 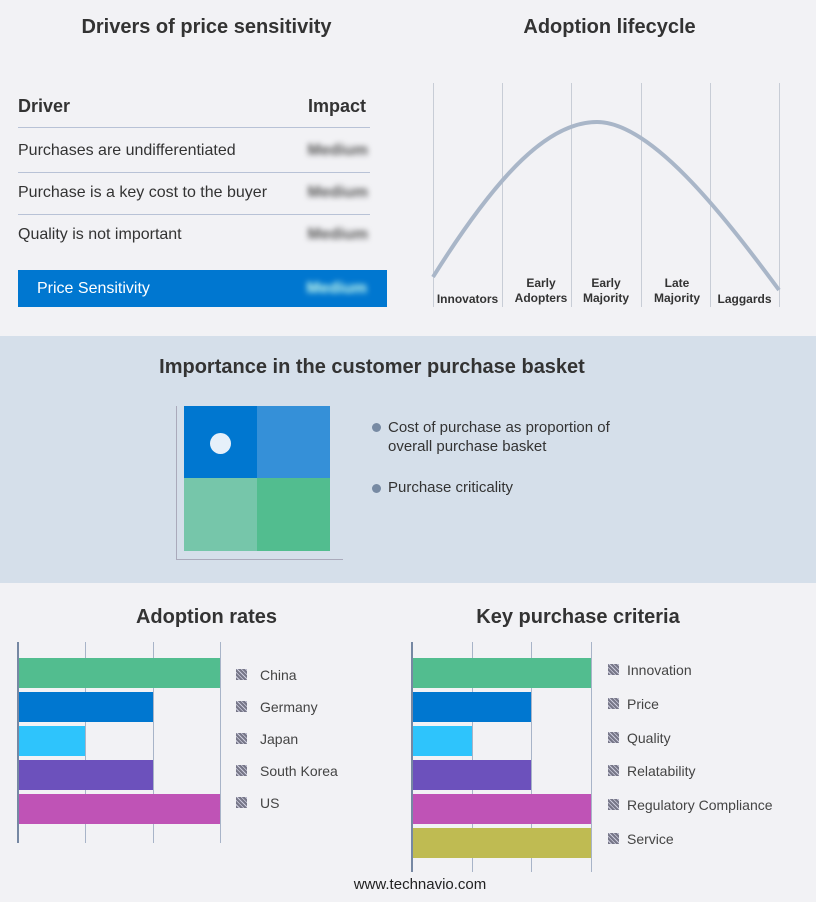 I want to click on bar-regulatory-compliance, so click(x=501, y=809).